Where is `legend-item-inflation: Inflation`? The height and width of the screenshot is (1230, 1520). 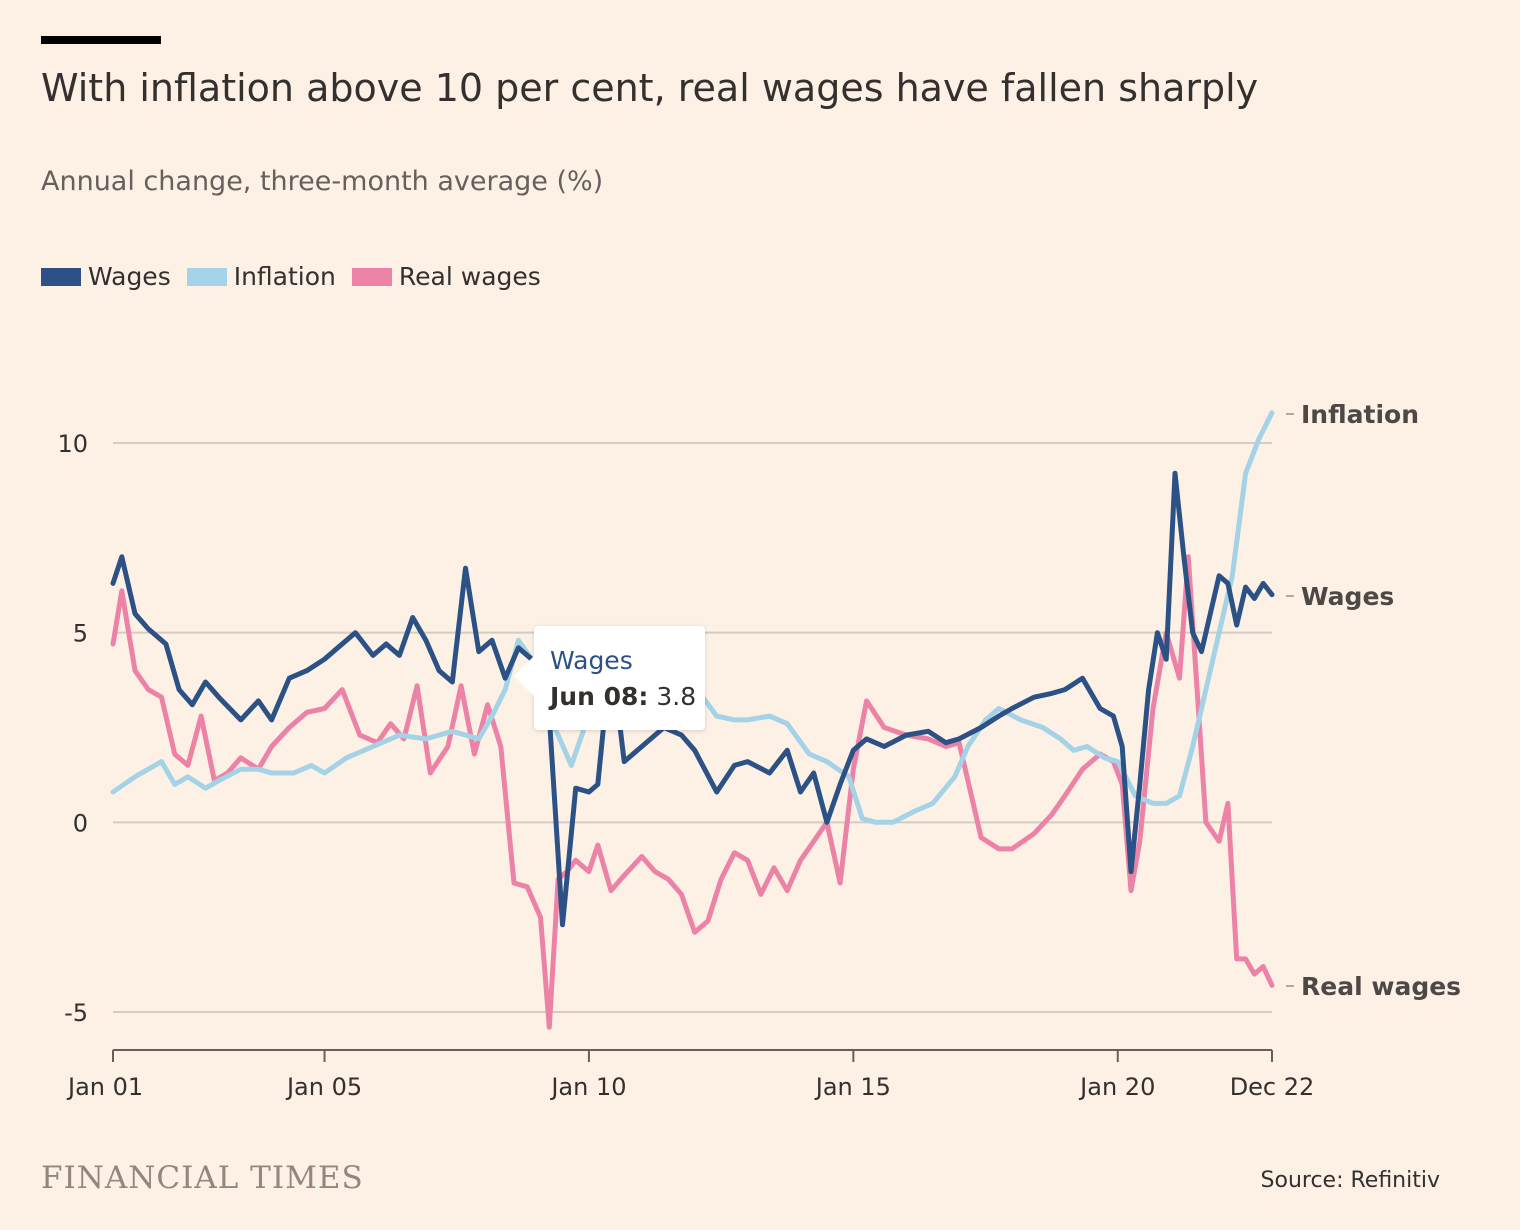
legend-item-inflation: Inflation is located at coordinates (261, 276).